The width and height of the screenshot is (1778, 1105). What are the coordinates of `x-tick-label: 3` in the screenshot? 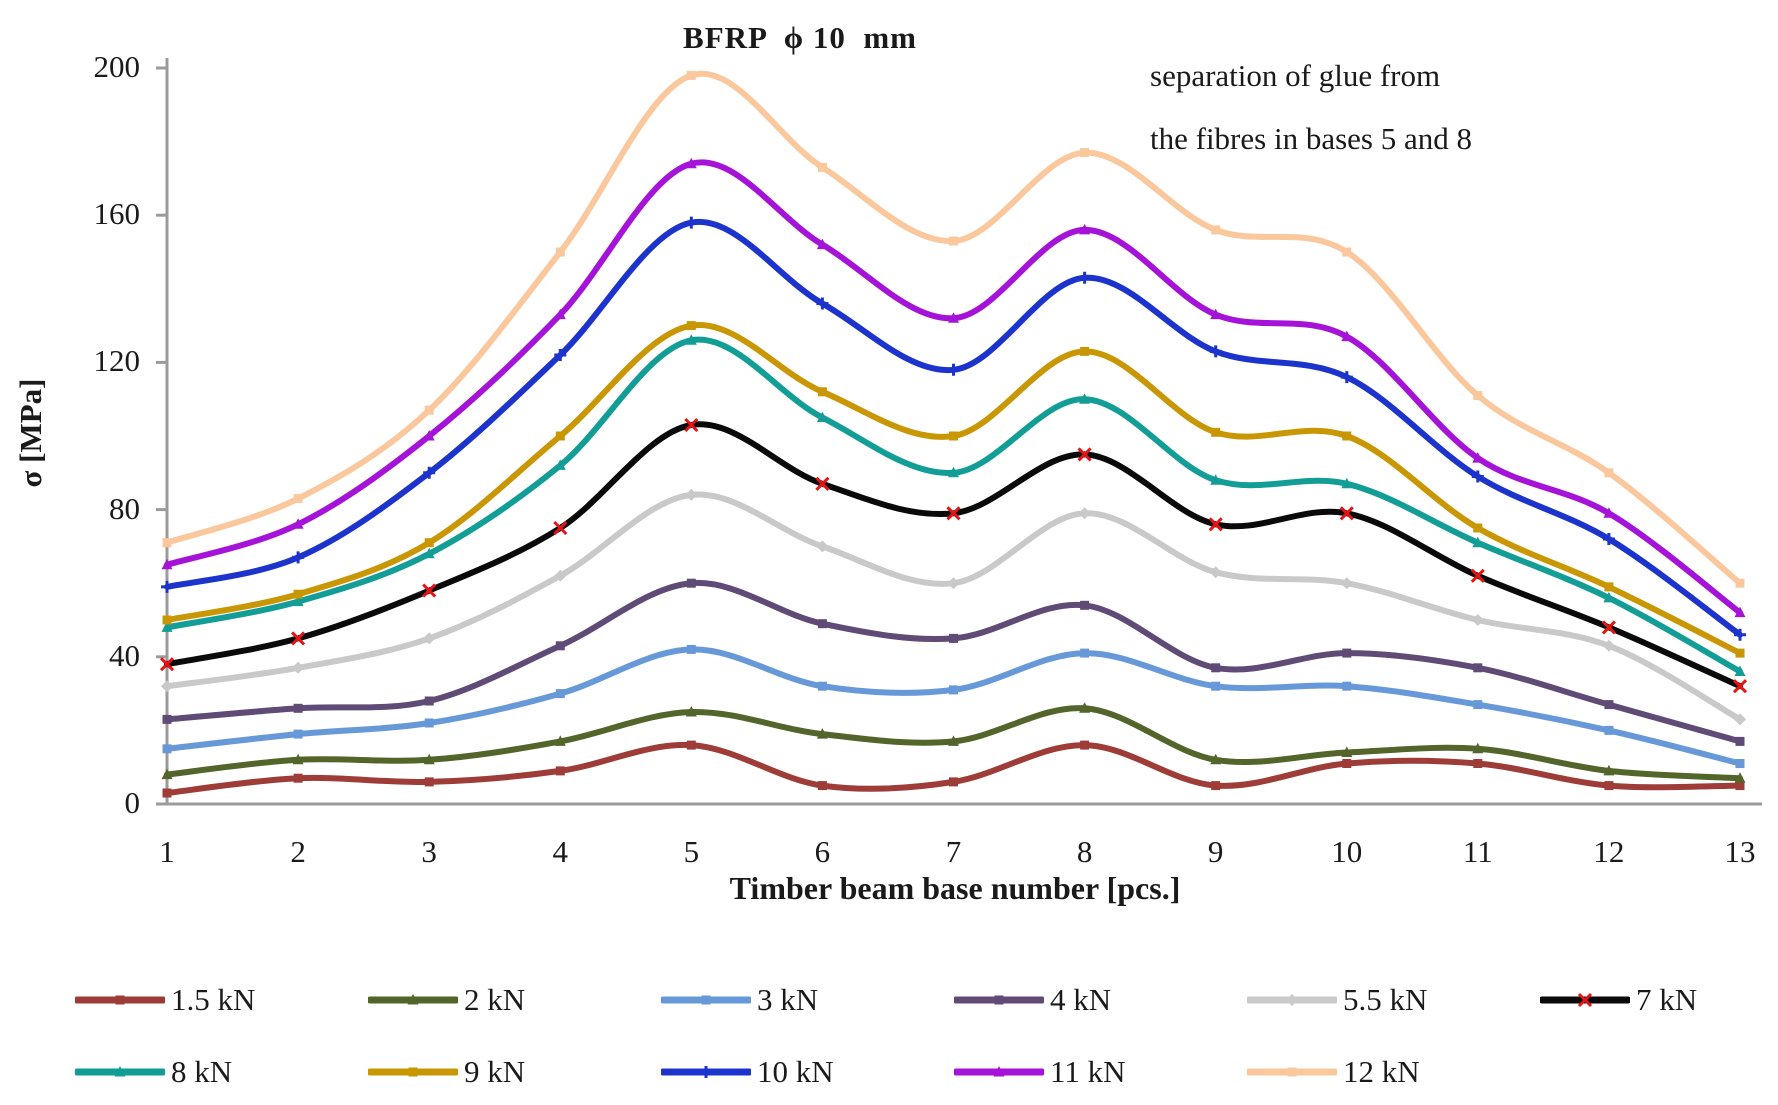 It's located at (429, 851).